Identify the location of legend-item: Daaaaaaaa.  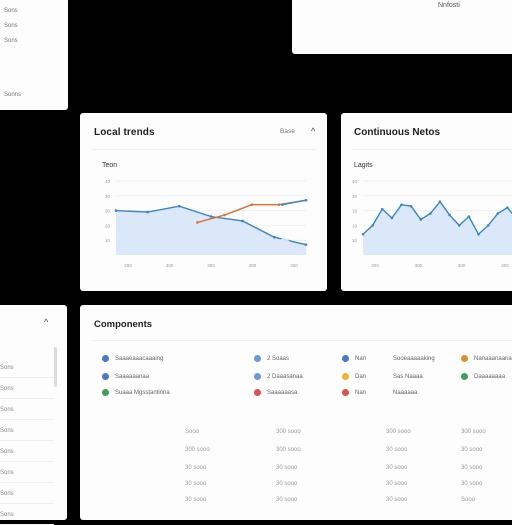
(483, 376).